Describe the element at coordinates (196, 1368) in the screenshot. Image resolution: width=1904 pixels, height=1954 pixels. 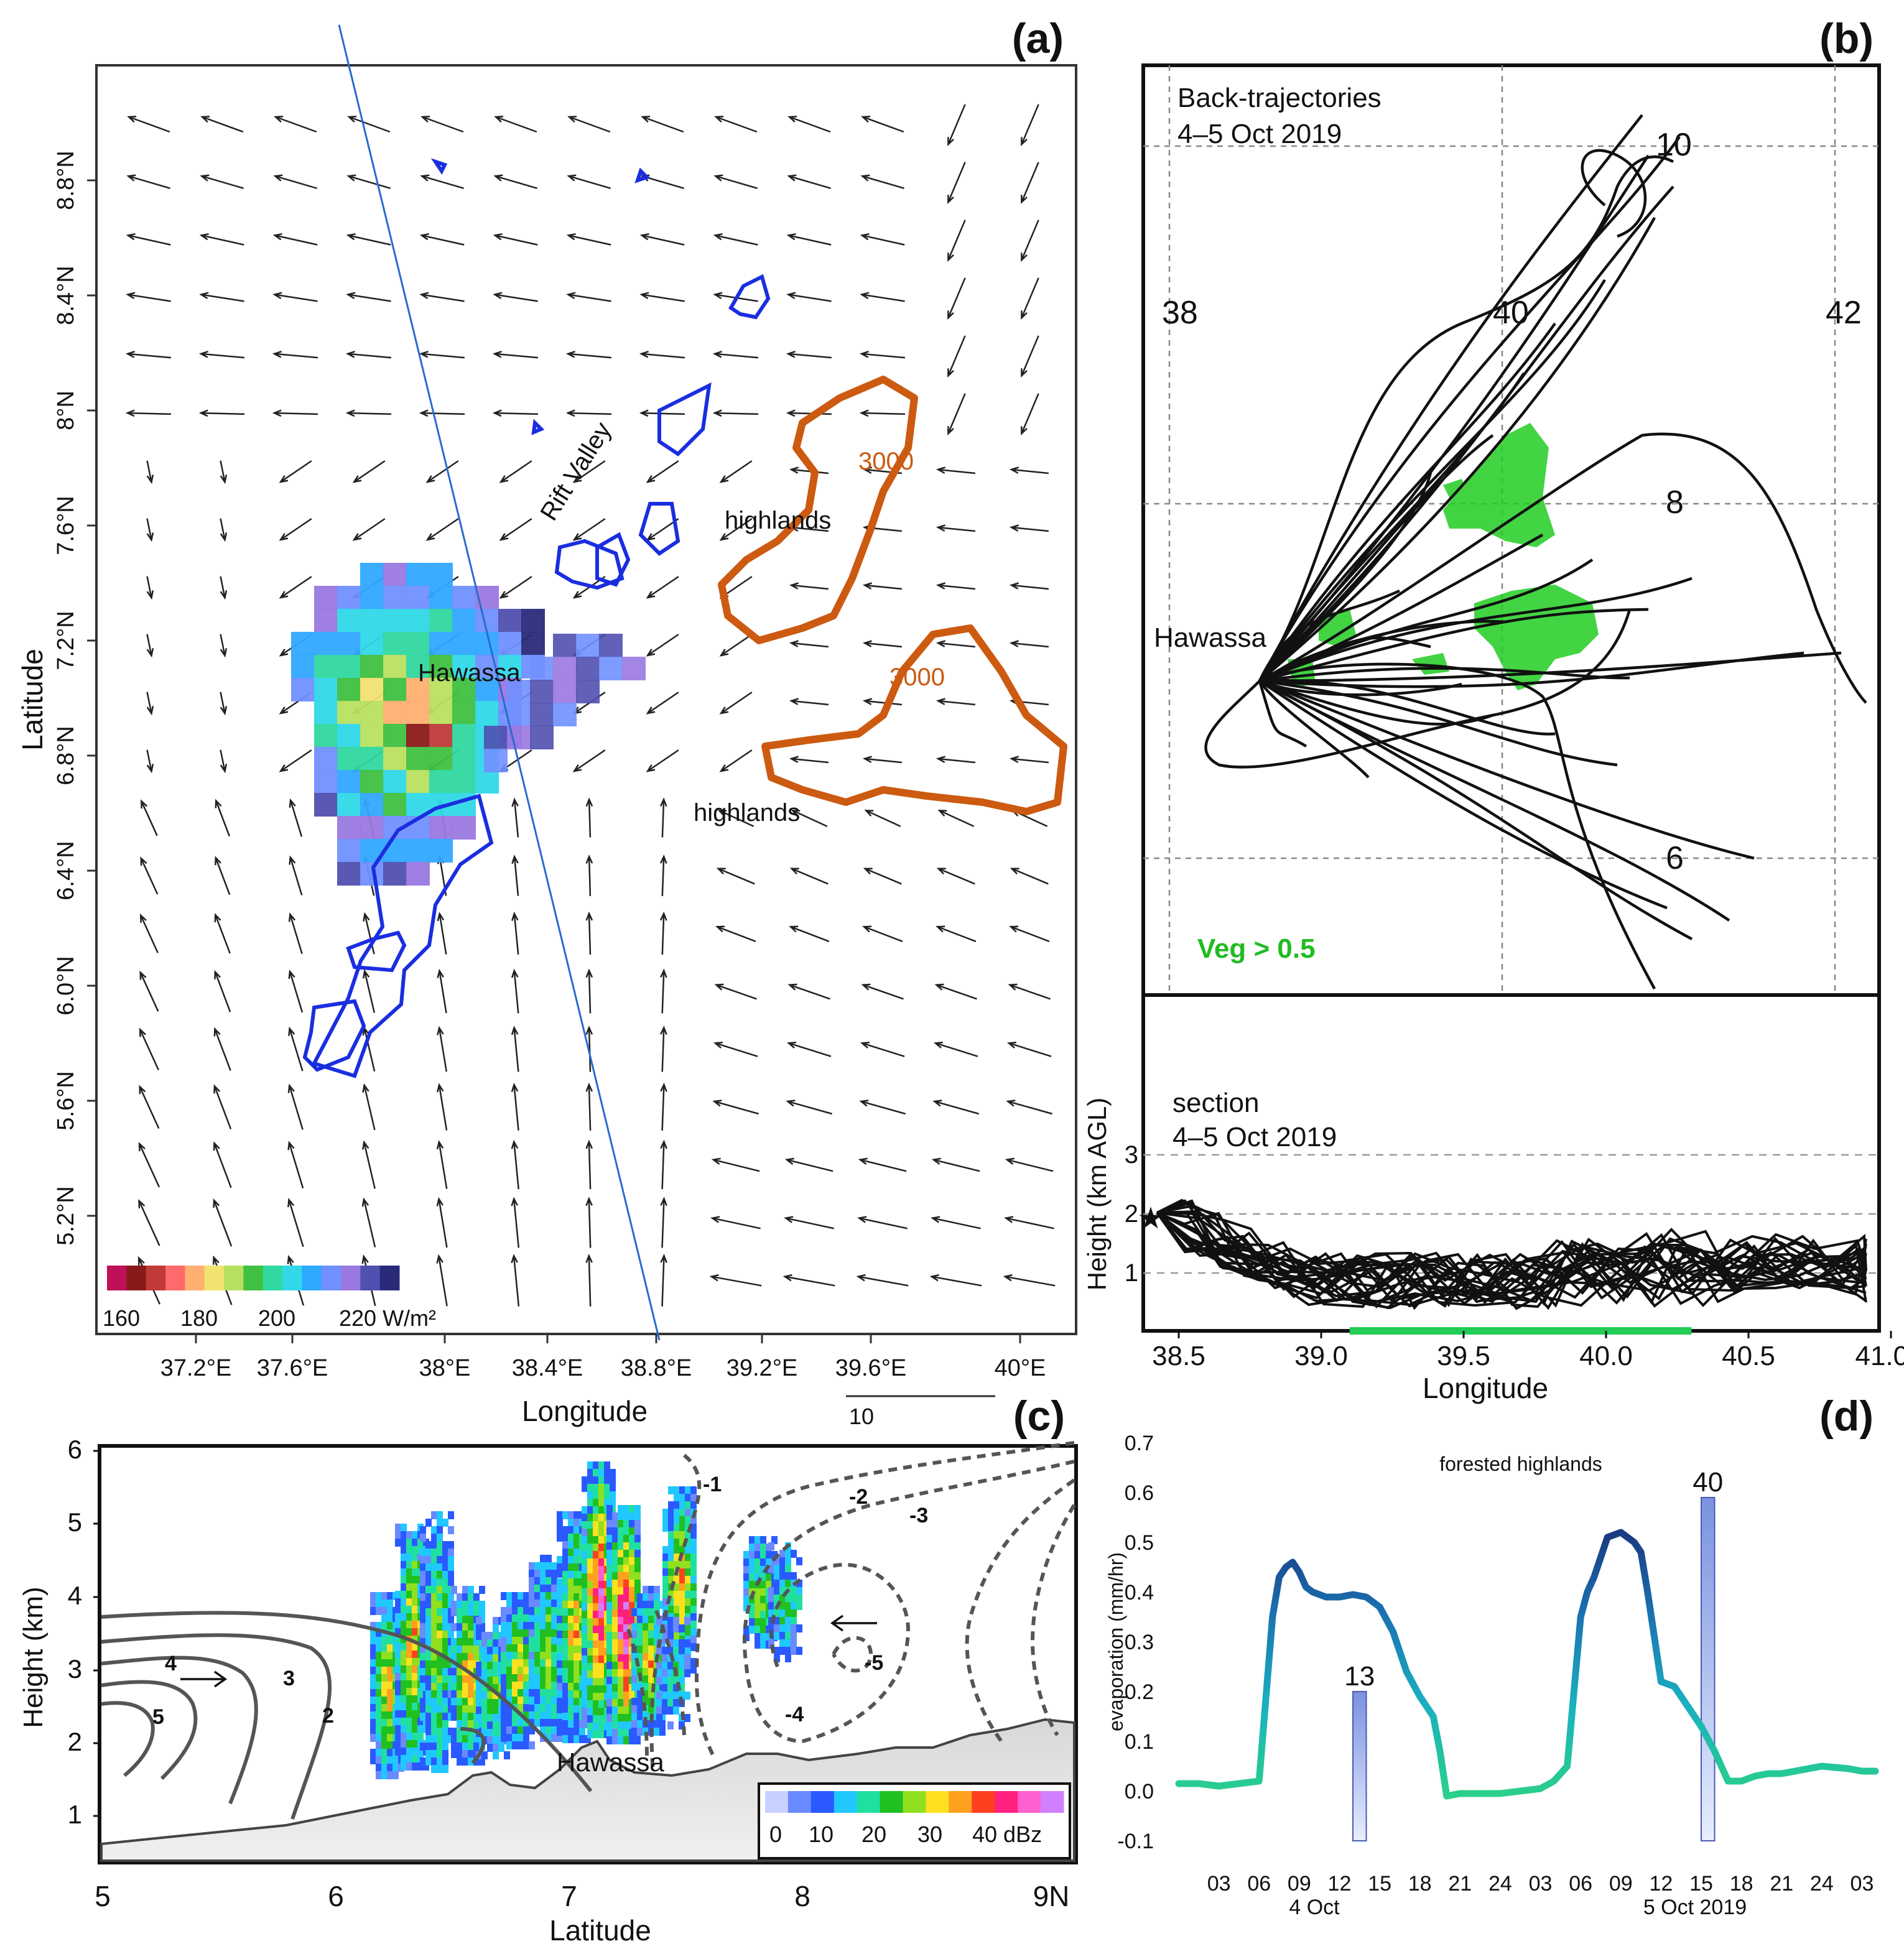
I see `x-tick-label: 37.2°E` at that location.